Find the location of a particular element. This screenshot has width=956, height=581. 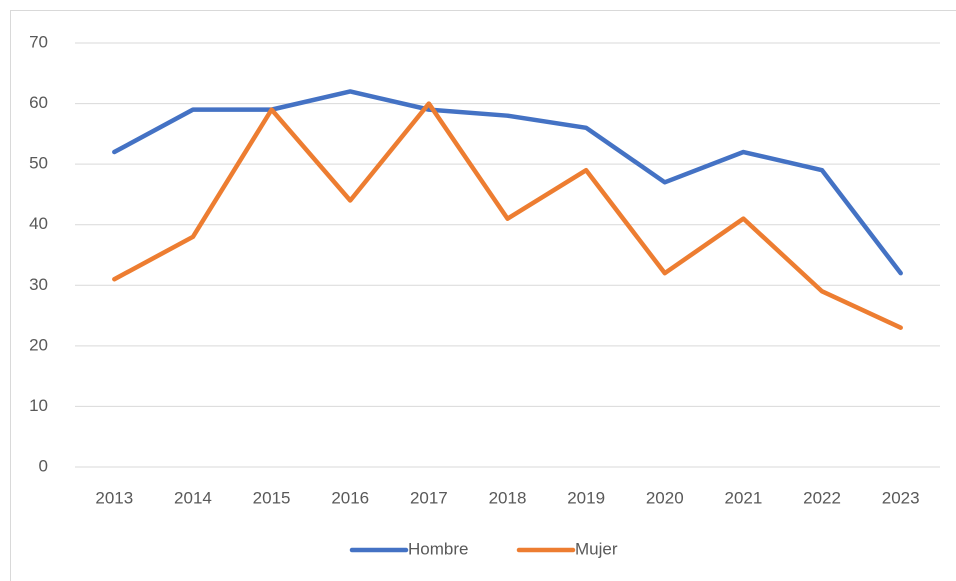

y-tick-label: 60 is located at coordinates (38, 102).